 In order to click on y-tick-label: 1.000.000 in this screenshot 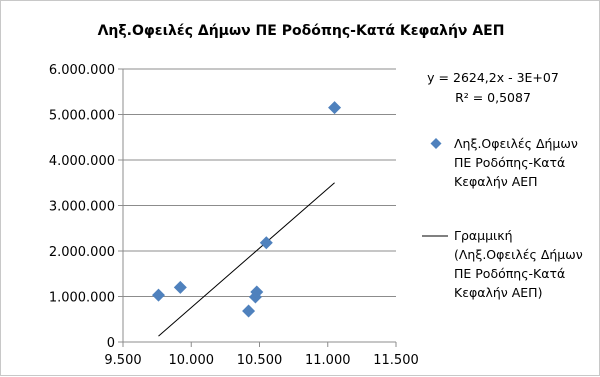, I will do `click(82, 298)`.